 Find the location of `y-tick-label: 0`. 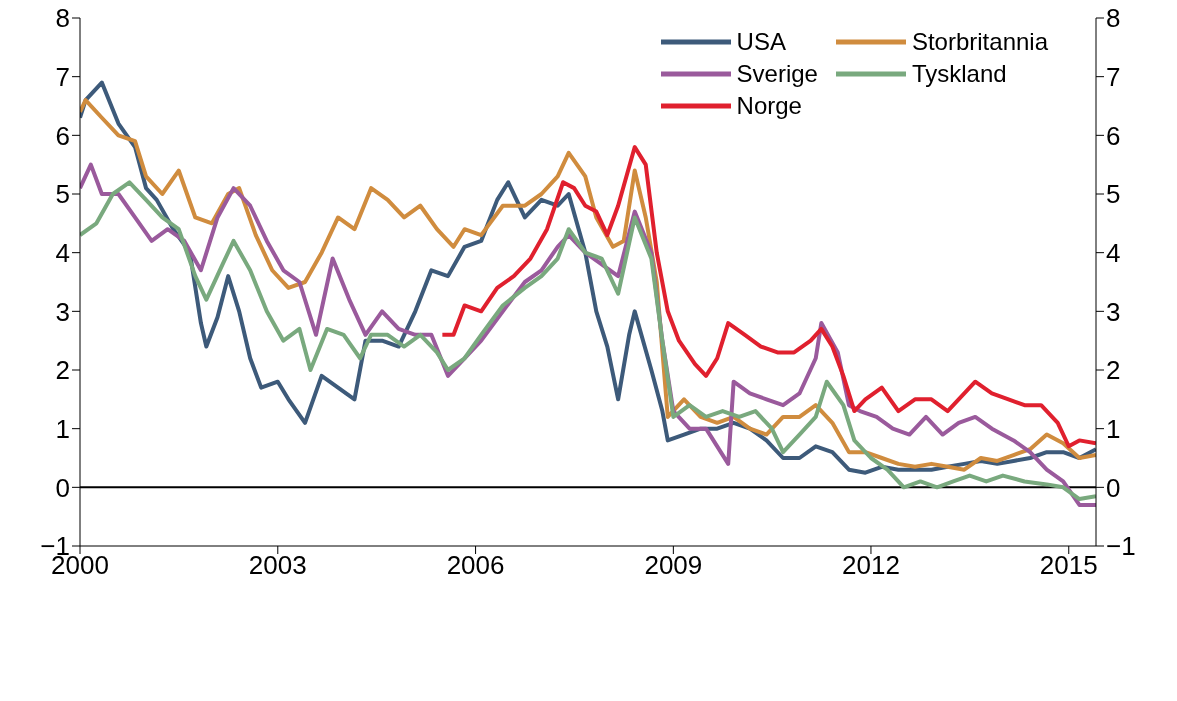

y-tick-label: 0 is located at coordinates (62, 487).